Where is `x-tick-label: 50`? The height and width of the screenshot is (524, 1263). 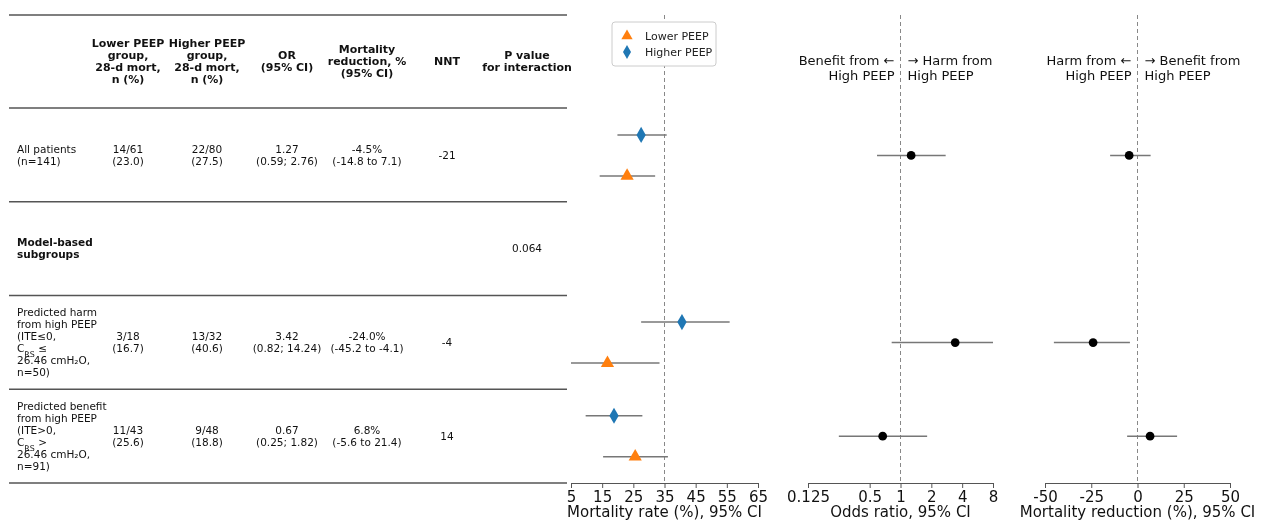
x-tick-label: 50 is located at coordinates (1230, 496).